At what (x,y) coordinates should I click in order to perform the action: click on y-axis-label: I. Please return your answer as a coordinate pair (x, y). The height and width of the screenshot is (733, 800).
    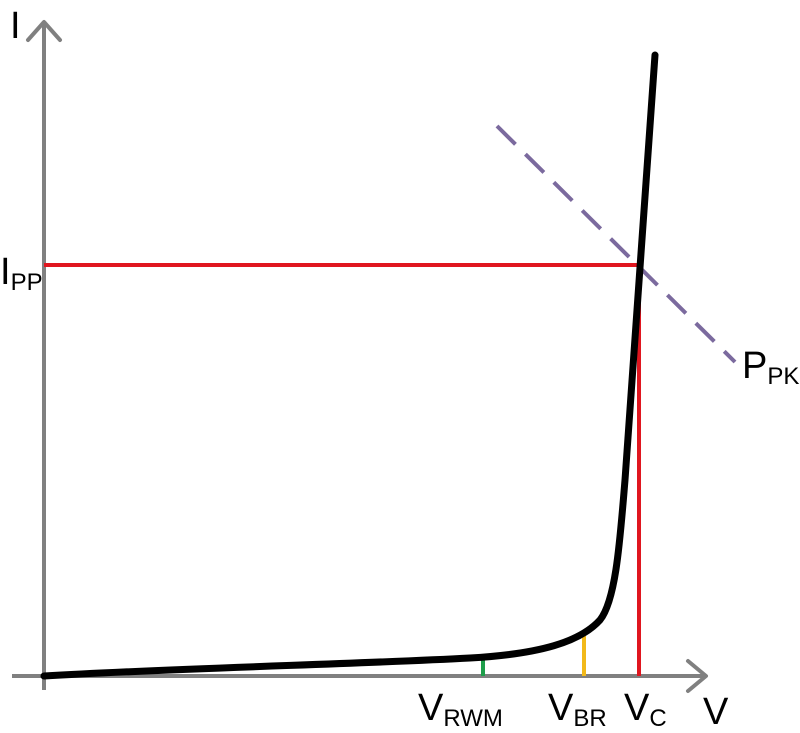
    Looking at the image, I should click on (15, 26).